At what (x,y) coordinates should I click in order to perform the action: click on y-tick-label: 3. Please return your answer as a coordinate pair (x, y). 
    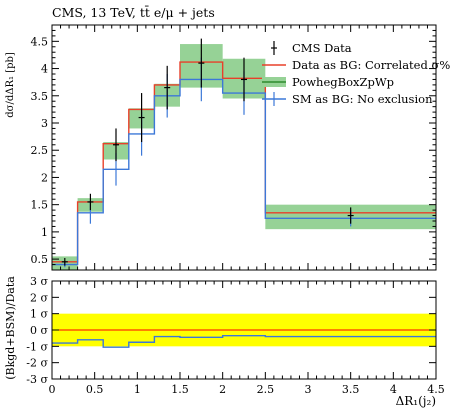
    Looking at the image, I should click on (44, 123).